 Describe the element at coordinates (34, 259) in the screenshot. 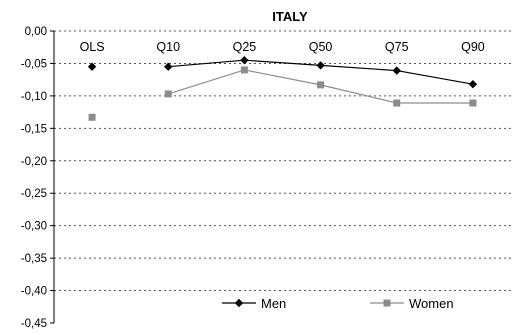

I see `y-tick-label: -0,35` at that location.